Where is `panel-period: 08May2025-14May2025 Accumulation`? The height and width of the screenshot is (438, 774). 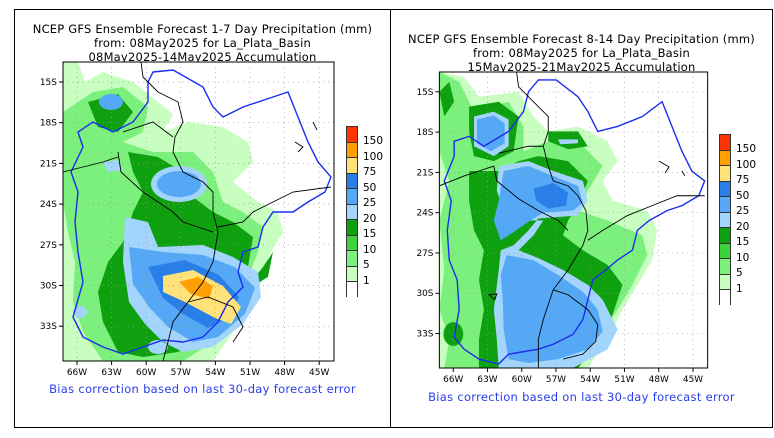 panel-period: 08May2025-14May2025 Accumulation is located at coordinates (202, 57).